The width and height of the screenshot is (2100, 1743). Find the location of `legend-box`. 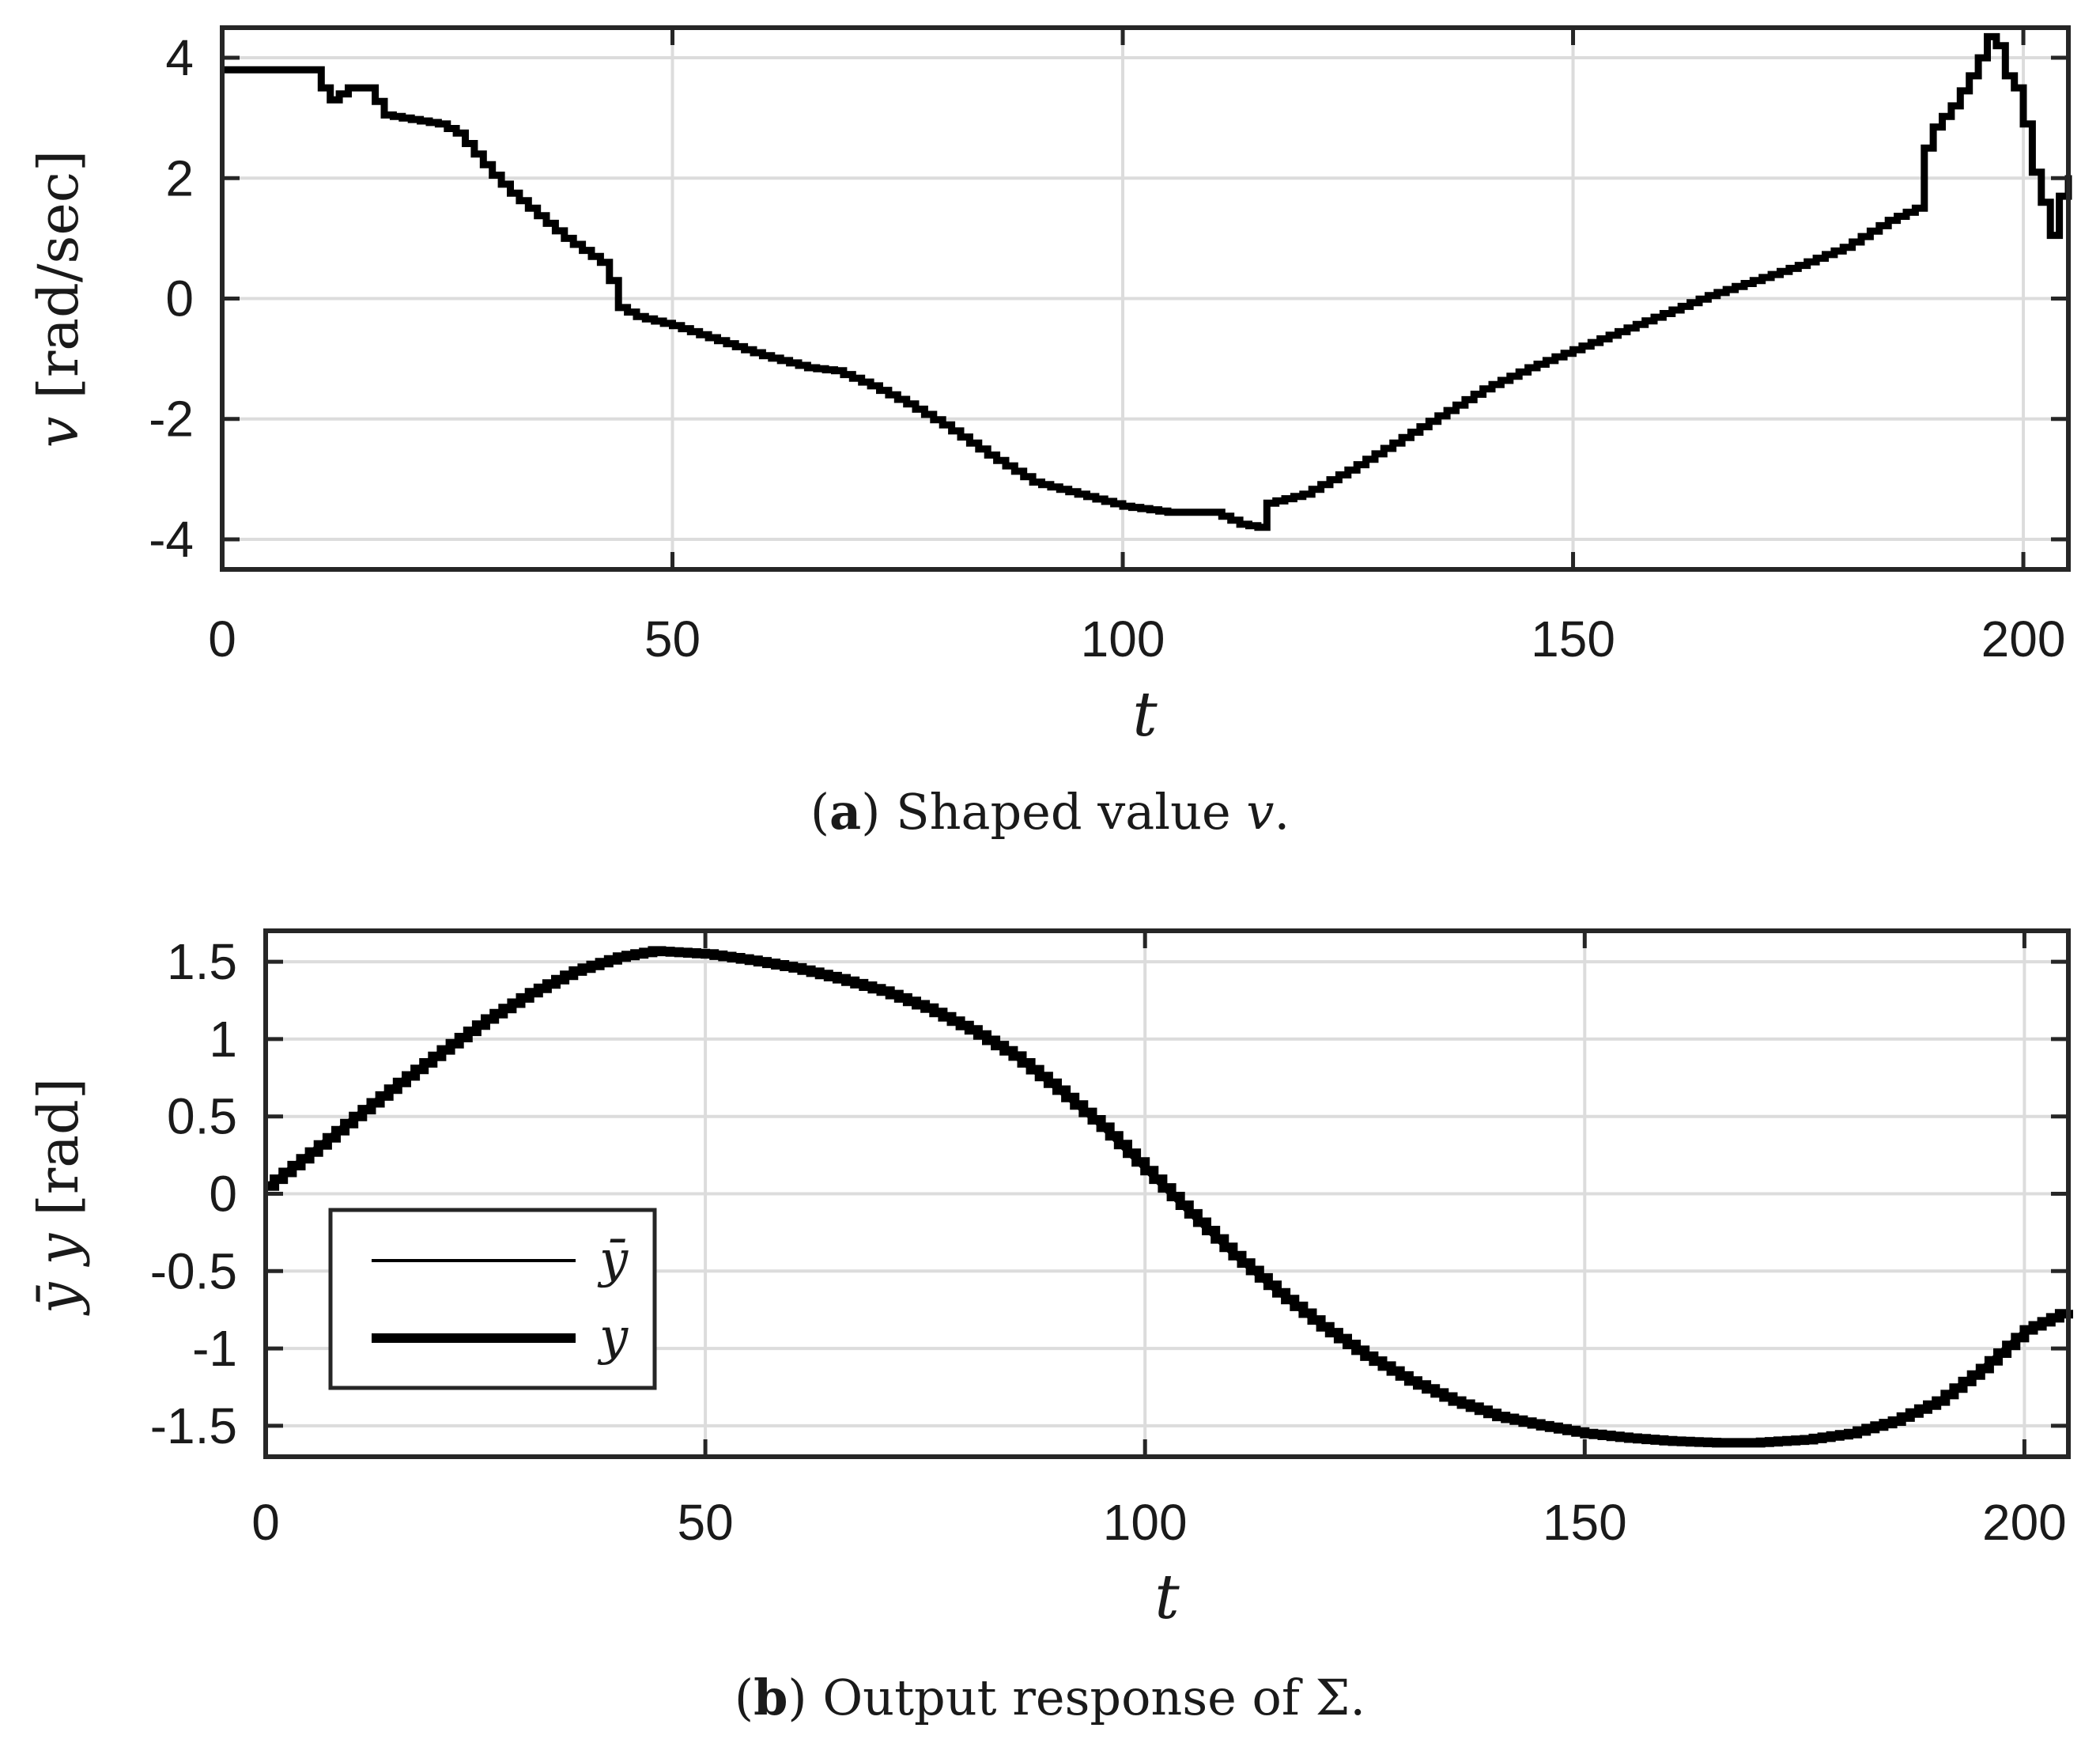

legend-box is located at coordinates (492, 1299).